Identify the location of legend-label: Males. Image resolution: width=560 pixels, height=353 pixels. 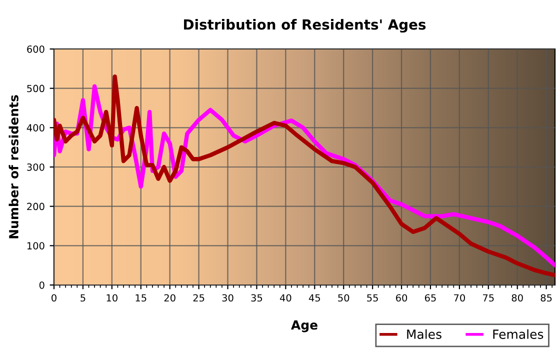
(424, 334).